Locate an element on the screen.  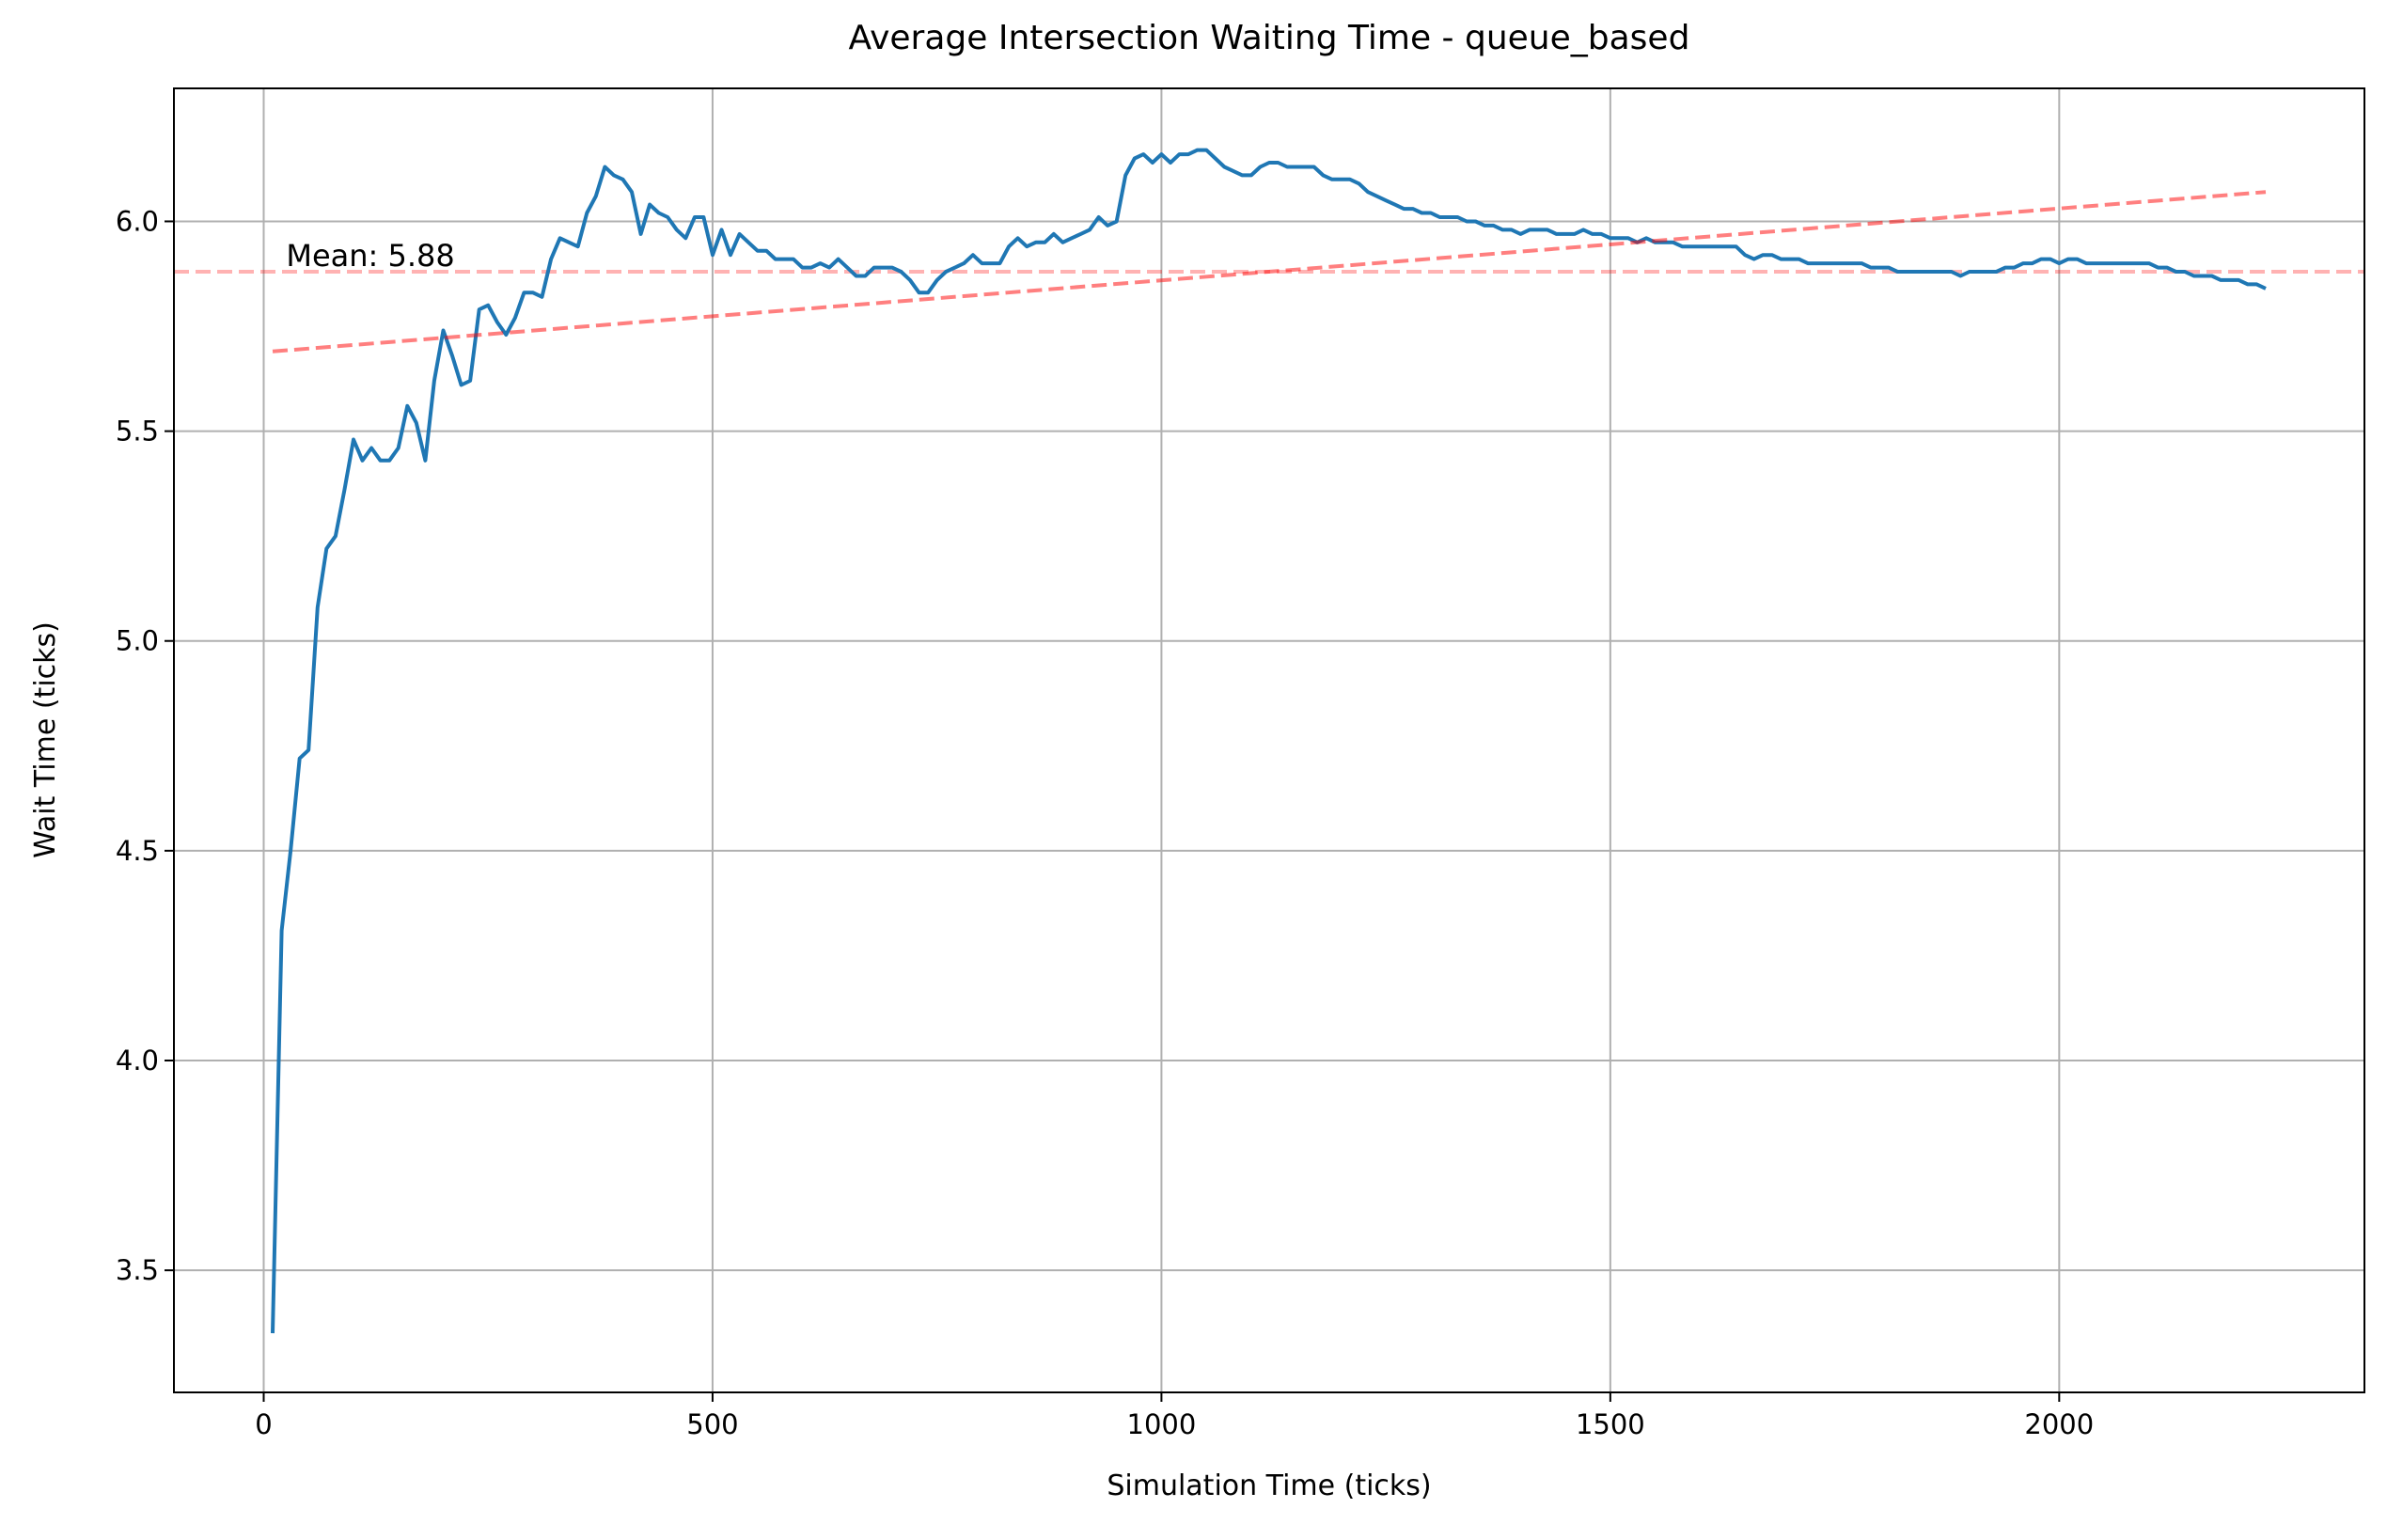
y-tick-label: 5.0 is located at coordinates (137, 641).